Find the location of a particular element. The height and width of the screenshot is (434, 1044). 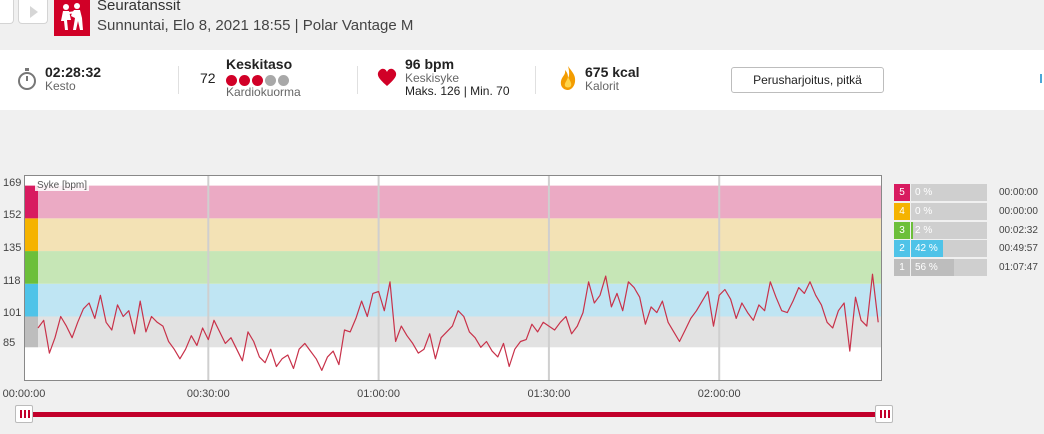

zone-percent: 56 % is located at coordinates (926, 267).